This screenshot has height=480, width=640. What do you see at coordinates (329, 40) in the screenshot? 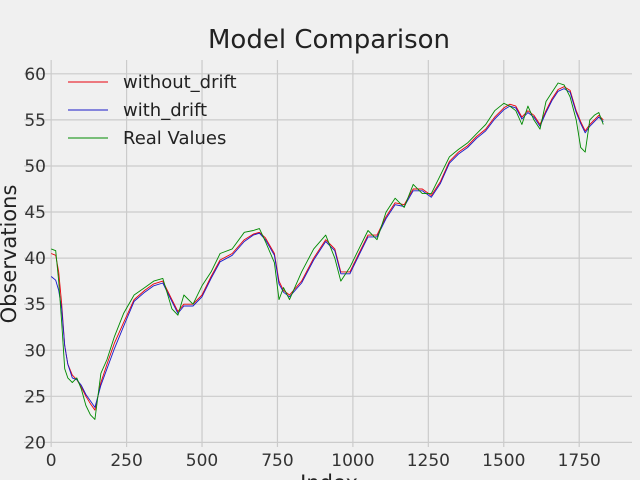
I see `chart-title: Model Comparison` at bounding box center [329, 40].